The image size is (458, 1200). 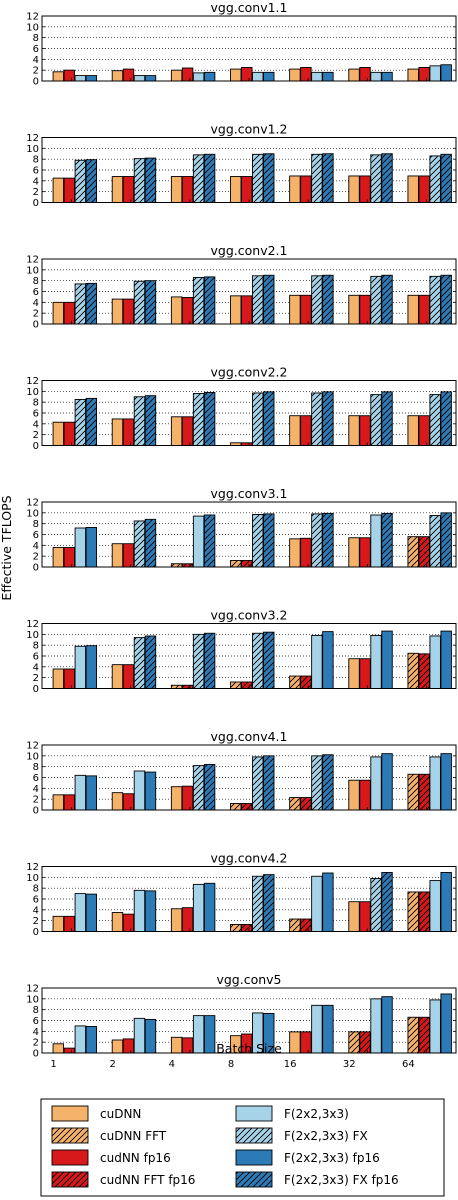 I want to click on legend-swatch, so click(x=70, y=1113).